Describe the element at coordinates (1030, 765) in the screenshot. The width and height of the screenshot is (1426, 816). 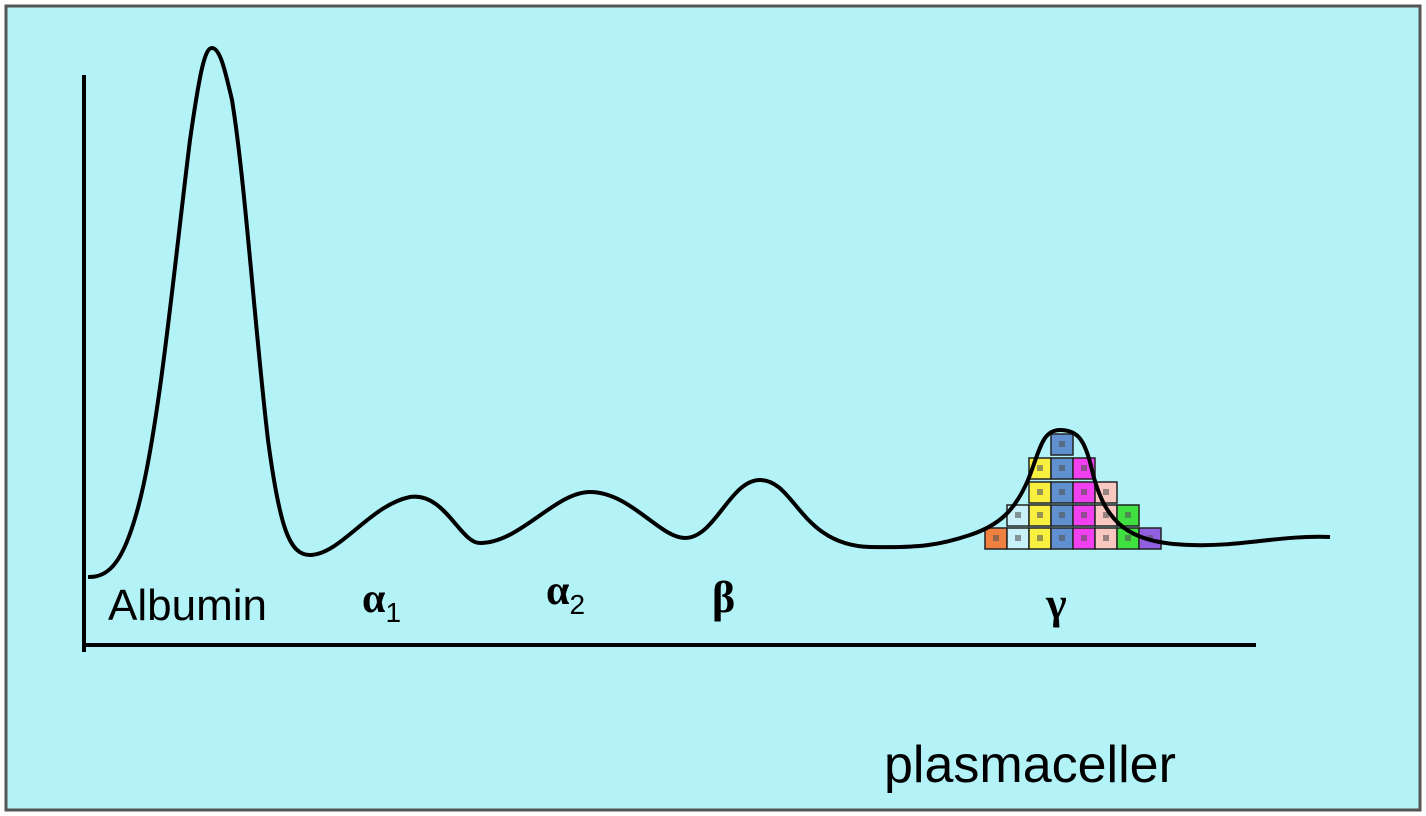
I see `caption: plasmaceller` at that location.